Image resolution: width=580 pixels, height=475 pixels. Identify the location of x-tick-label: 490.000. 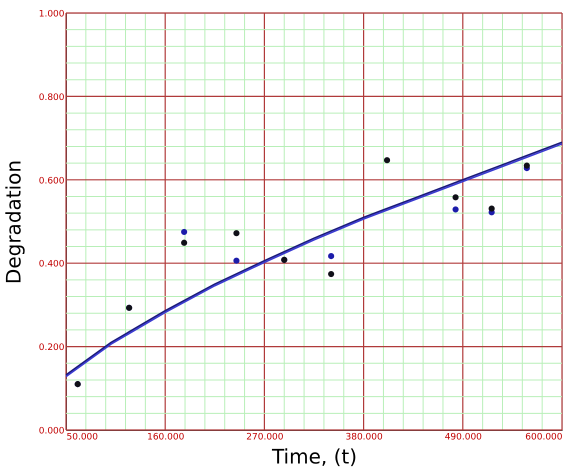
(463, 437).